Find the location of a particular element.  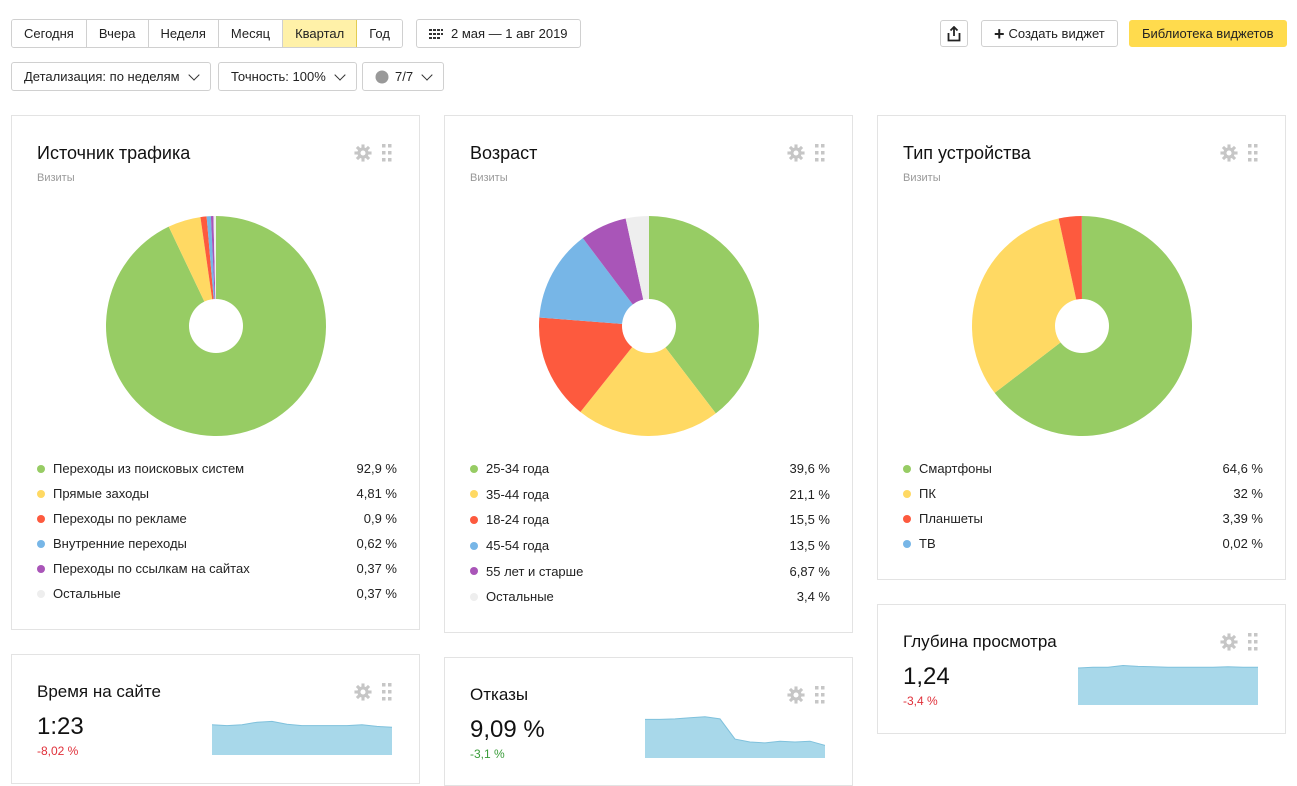

legend-item: Смартфоны 64,6 % is located at coordinates (1083, 468).